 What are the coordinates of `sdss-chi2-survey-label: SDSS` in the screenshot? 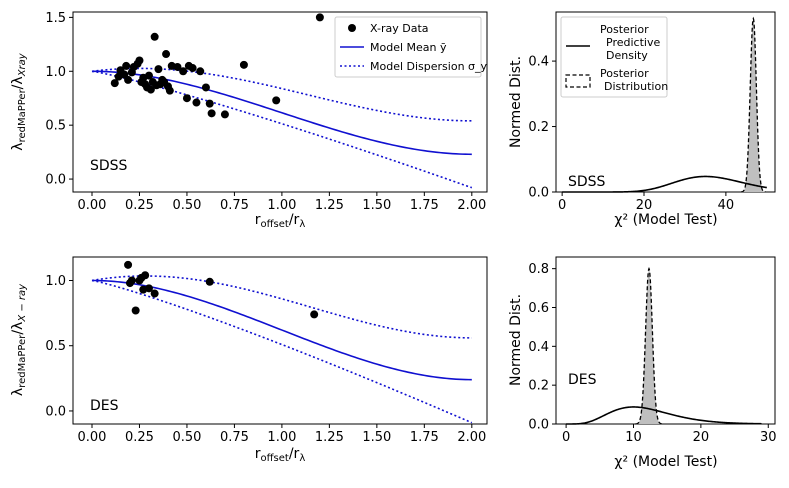 It's located at (587, 182).